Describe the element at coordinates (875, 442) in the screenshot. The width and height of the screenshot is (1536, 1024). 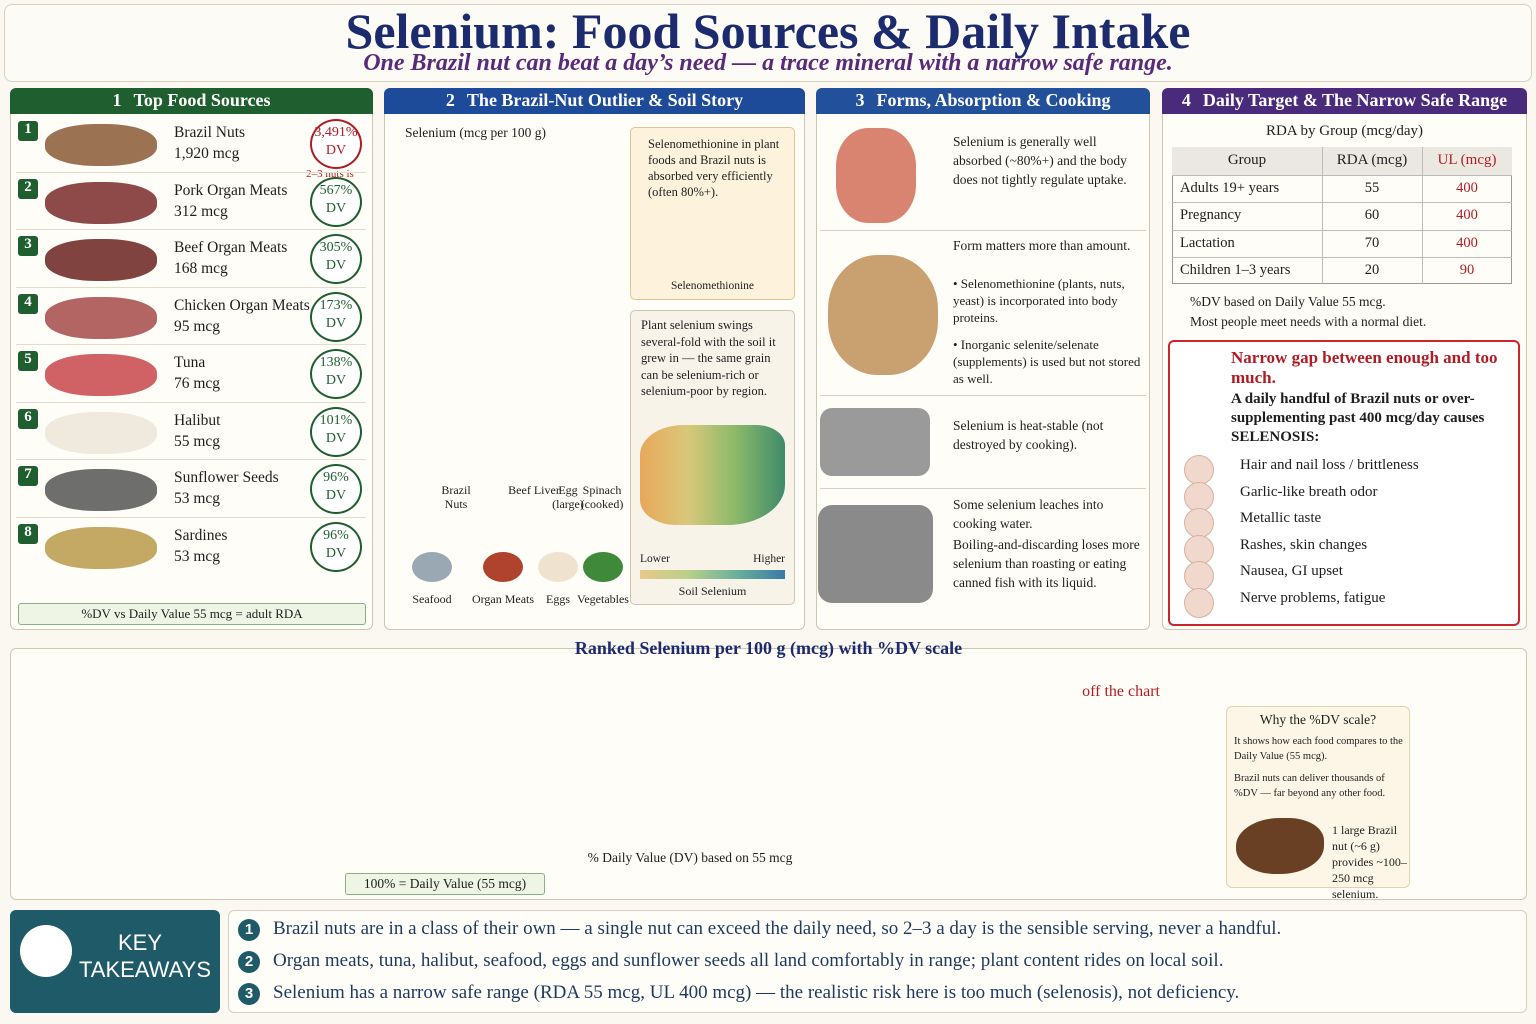
I see `pot-image` at that location.